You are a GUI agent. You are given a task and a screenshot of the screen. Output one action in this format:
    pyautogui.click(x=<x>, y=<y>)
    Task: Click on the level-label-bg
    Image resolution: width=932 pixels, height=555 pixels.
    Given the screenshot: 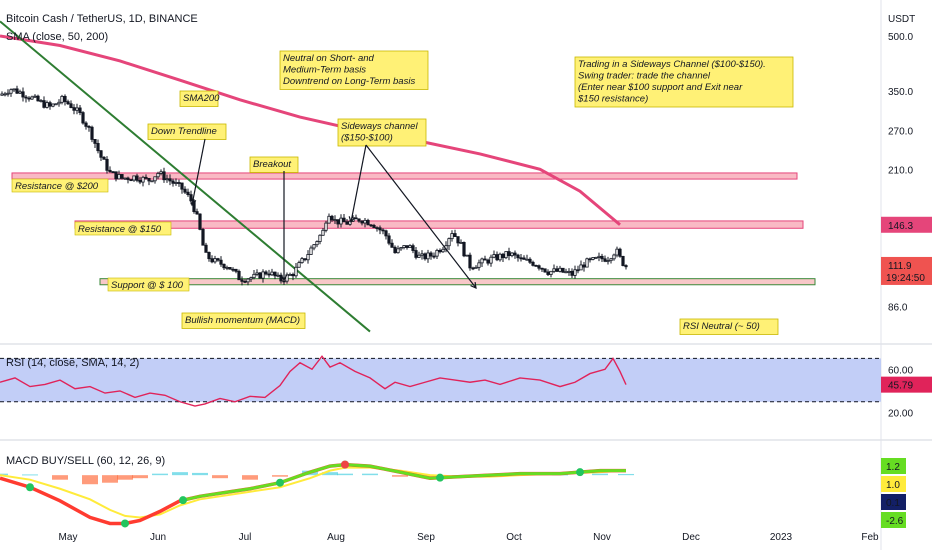 What is the action you would take?
    pyautogui.click(x=60, y=185)
    